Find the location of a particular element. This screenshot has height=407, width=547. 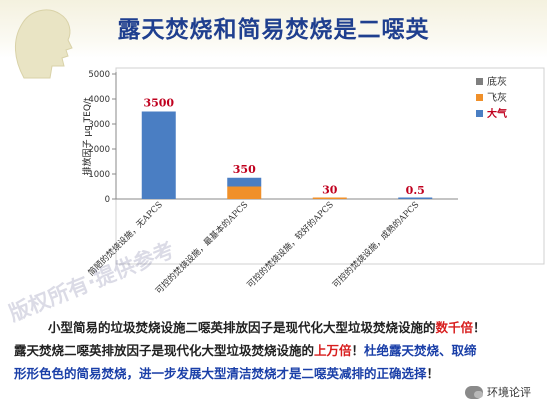

y-tick-label: 1000 is located at coordinates (99, 175).